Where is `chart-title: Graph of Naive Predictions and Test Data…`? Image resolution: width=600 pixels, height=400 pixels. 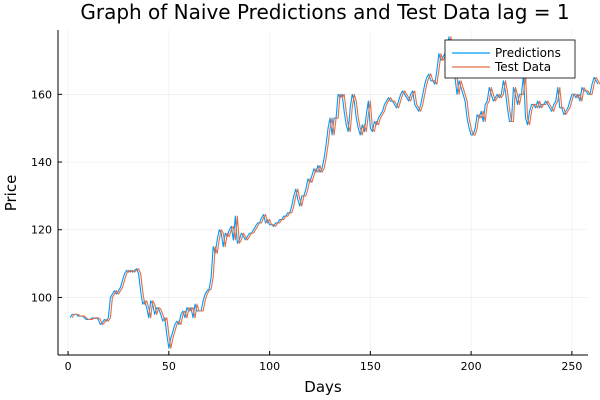 chart-title: Graph of Naive Predictions and Test Data… is located at coordinates (324, 12).